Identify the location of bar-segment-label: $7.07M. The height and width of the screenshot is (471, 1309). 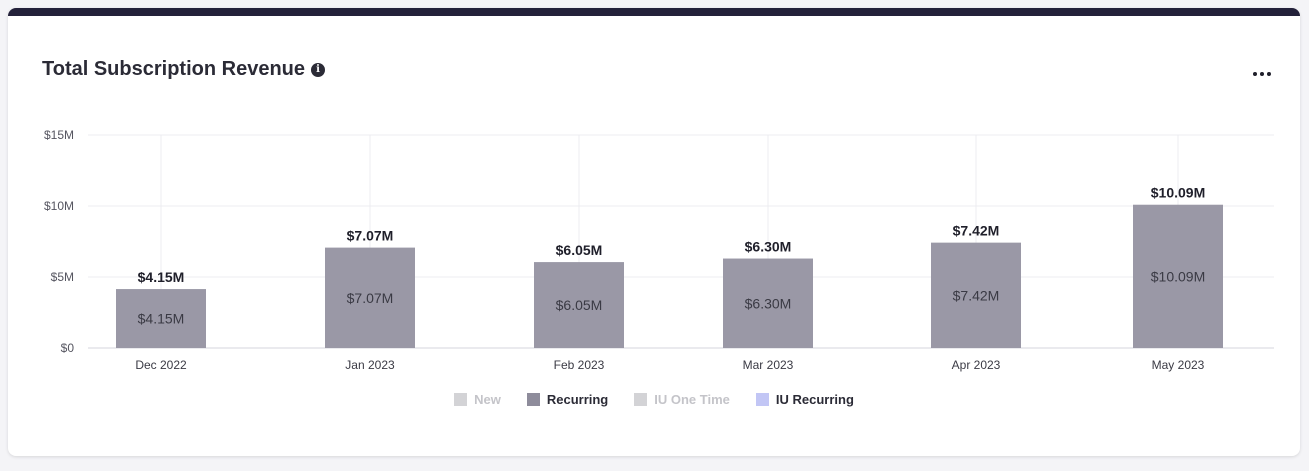
(370, 298).